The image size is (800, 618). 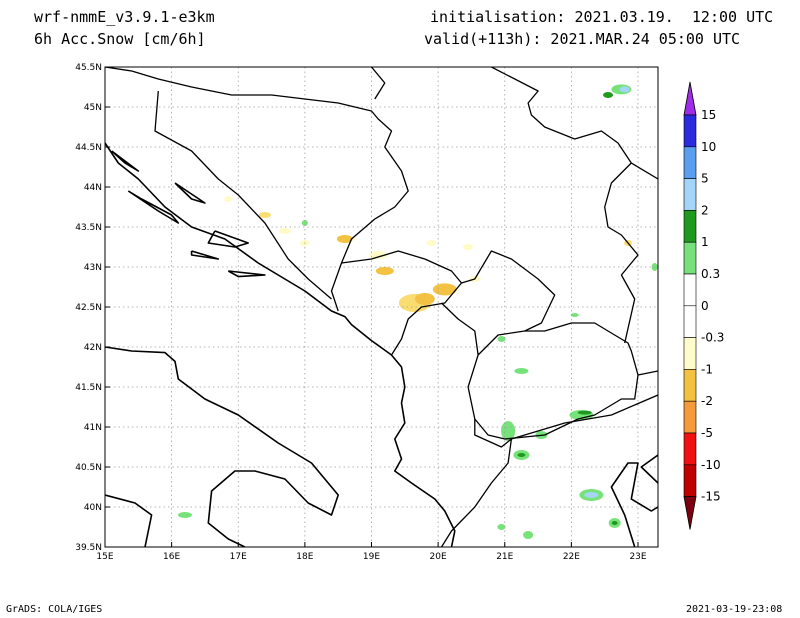 I want to click on lat-tick-label: 42.5N, so click(x=88, y=308).